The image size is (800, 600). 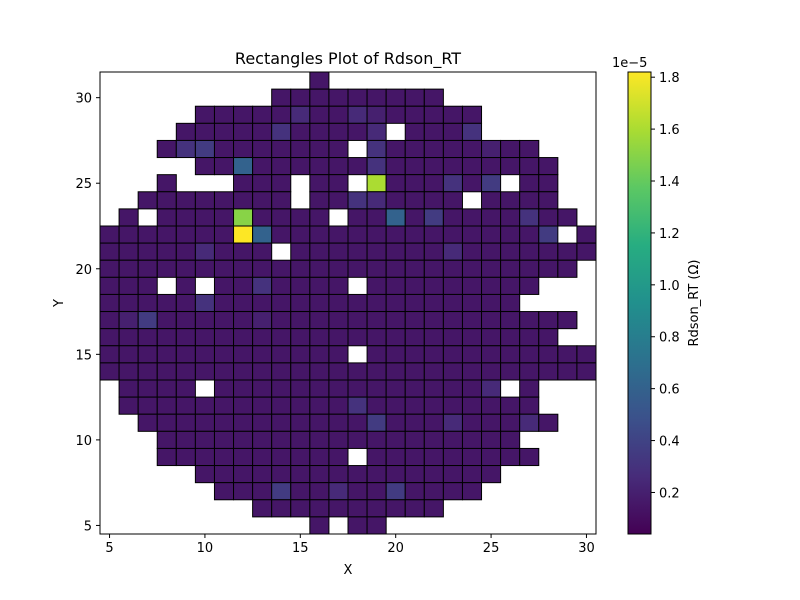 I want to click on colorbar-tick-label: 1.0, so click(x=669, y=286).